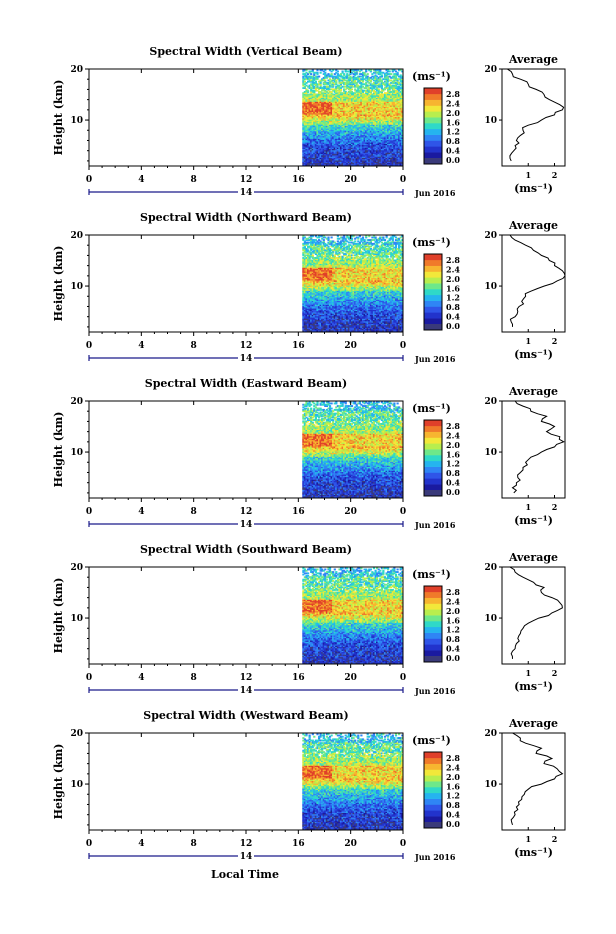 This screenshot has height=934, width=616. What do you see at coordinates (453, 103) in the screenshot?
I see `colorbar-tick-label: 2.4` at bounding box center [453, 103].